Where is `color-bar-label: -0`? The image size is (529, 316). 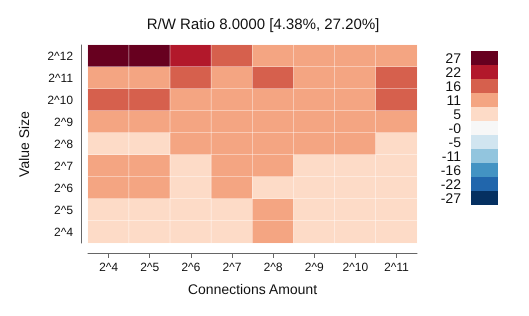
color-bar-label: -0 is located at coordinates (455, 128).